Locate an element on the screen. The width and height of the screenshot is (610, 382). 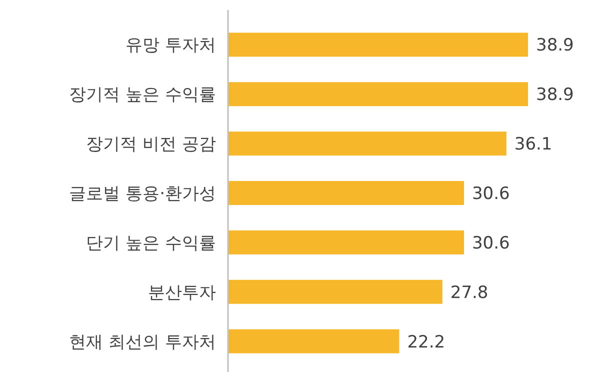
y-tick-label: 분산투자 is located at coordinates (182, 292).